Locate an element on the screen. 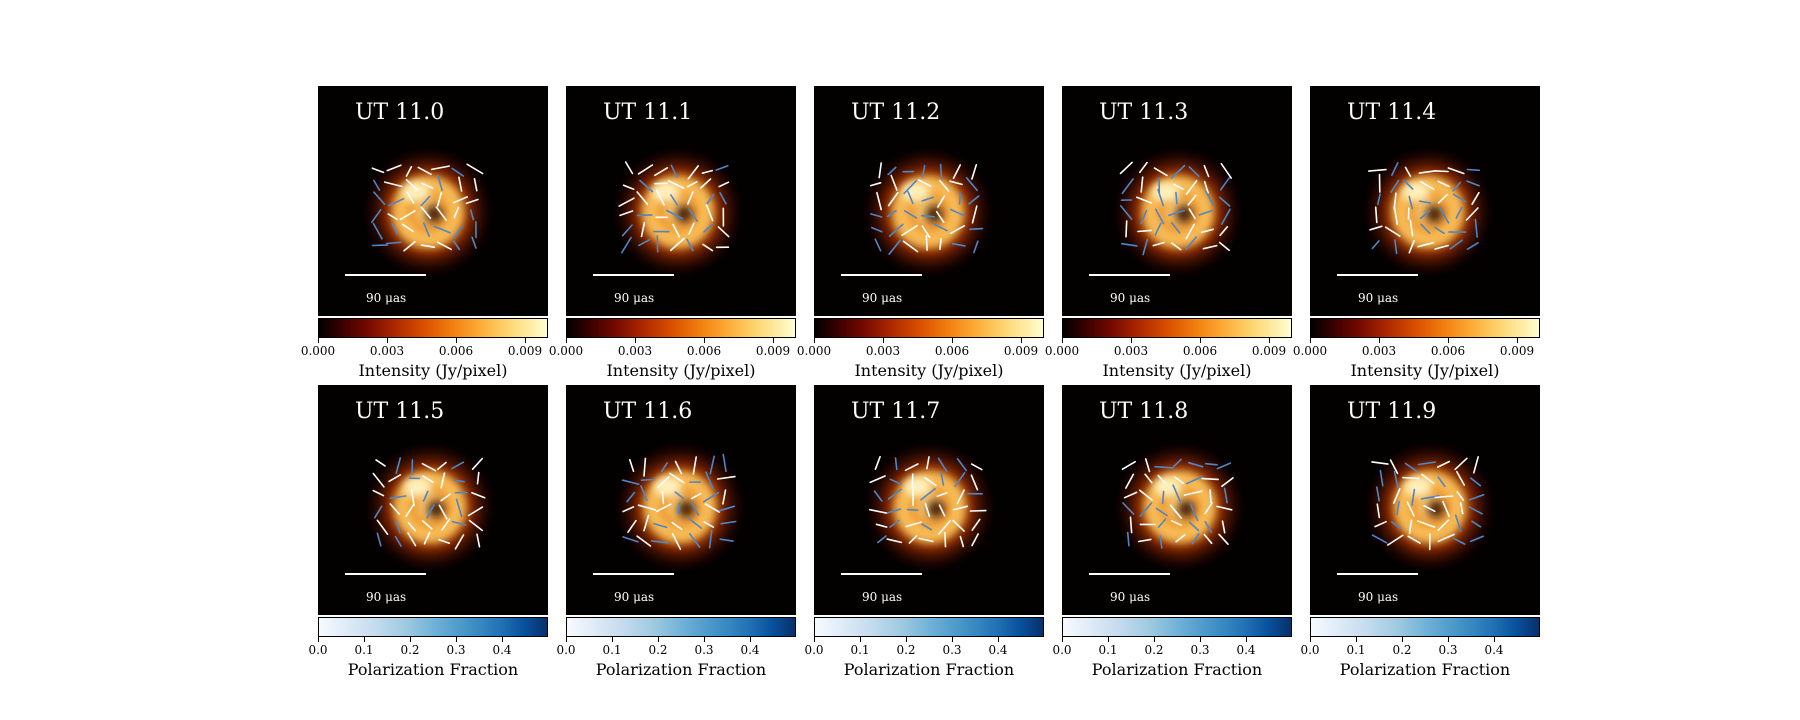 The height and width of the screenshot is (720, 1800). image-panel: UT 11.4 90 μas is located at coordinates (1425, 201).